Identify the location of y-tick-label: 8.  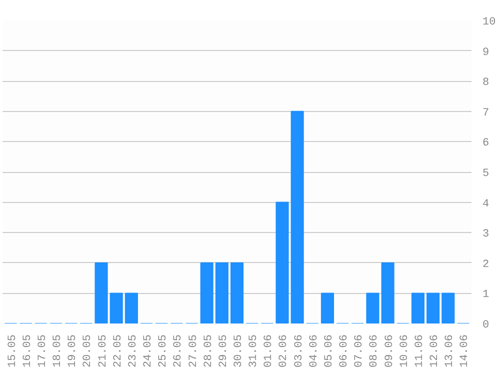
(486, 83).